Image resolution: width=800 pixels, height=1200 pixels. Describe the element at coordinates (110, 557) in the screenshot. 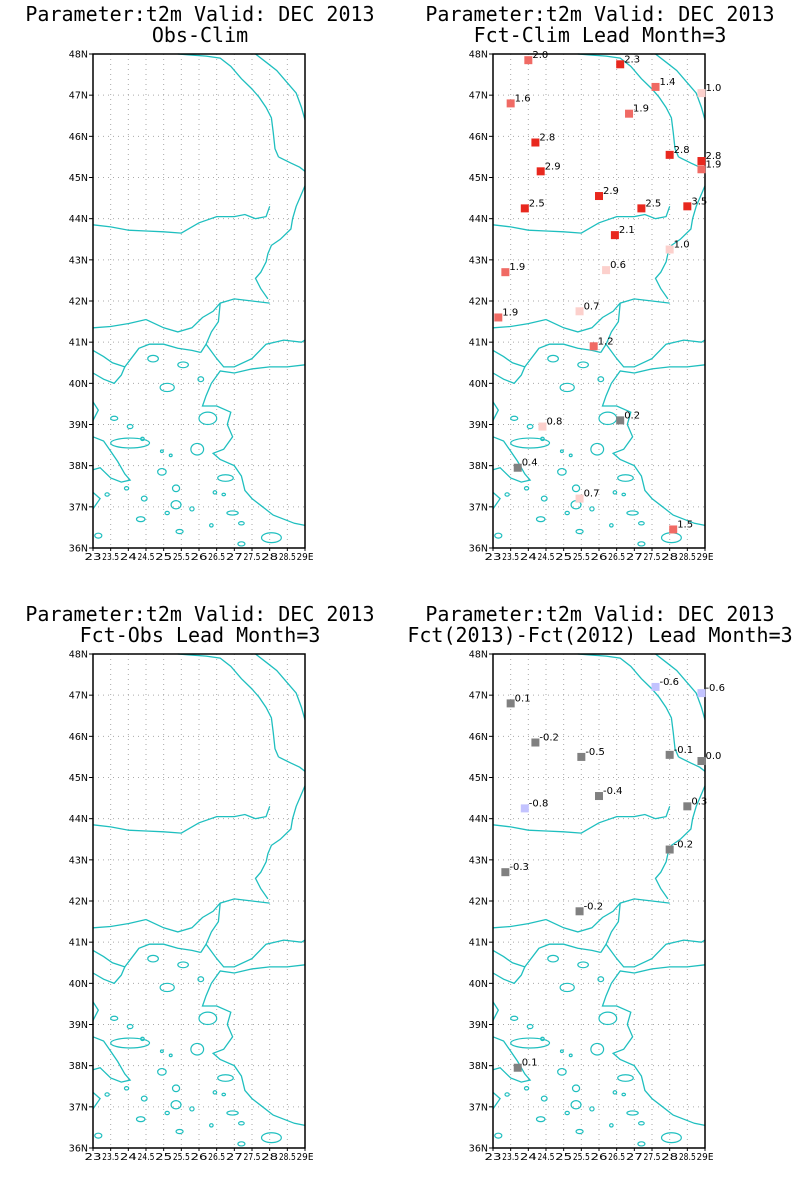

I see `lon-tick-label: 23.5` at that location.